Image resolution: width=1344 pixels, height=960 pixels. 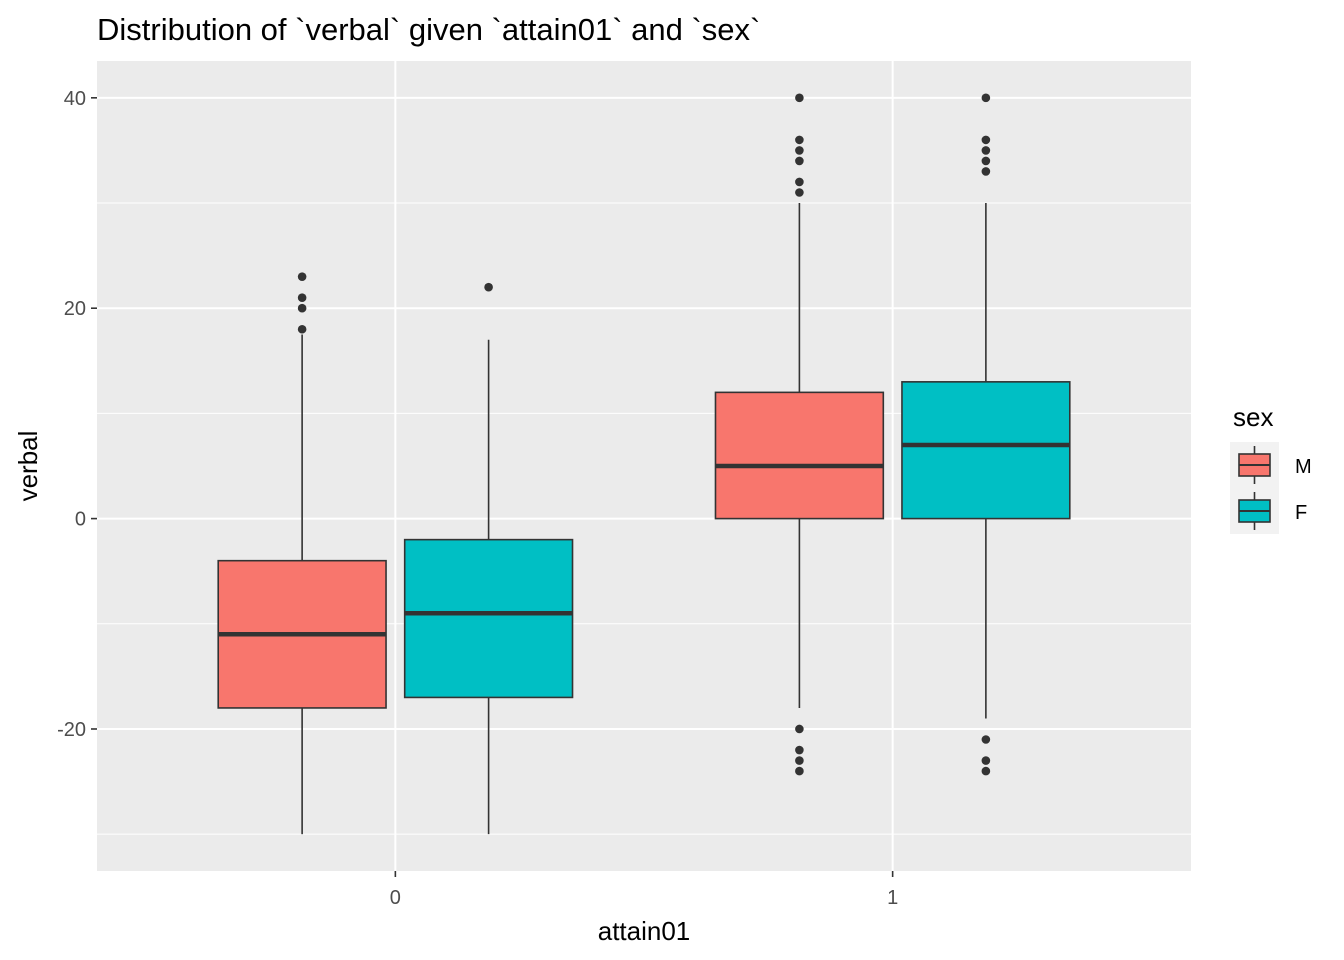 I want to click on y-tick-label: 20, so click(x=75, y=309).